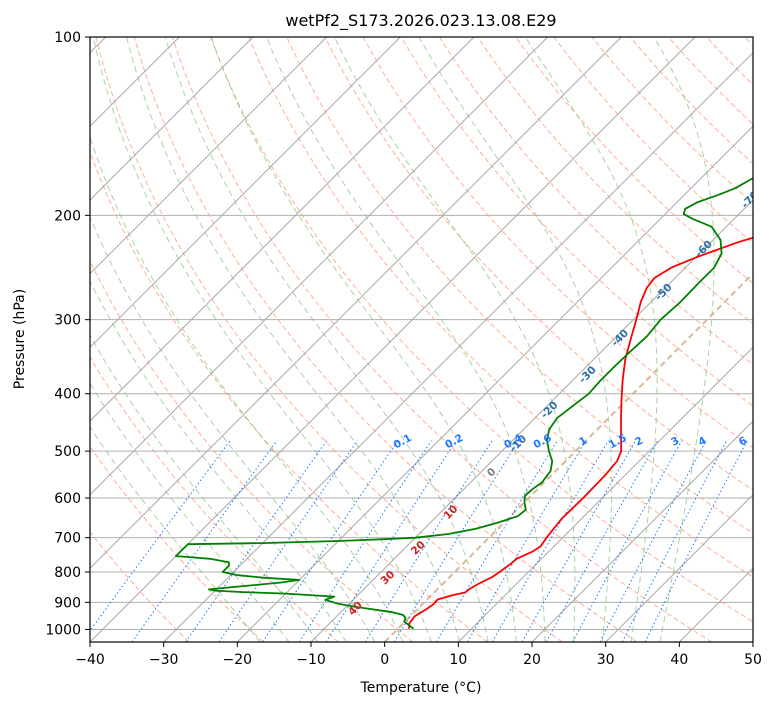 Image resolution: width=775 pixels, height=708 pixels. I want to click on x-tick-label: −30, so click(164, 660).